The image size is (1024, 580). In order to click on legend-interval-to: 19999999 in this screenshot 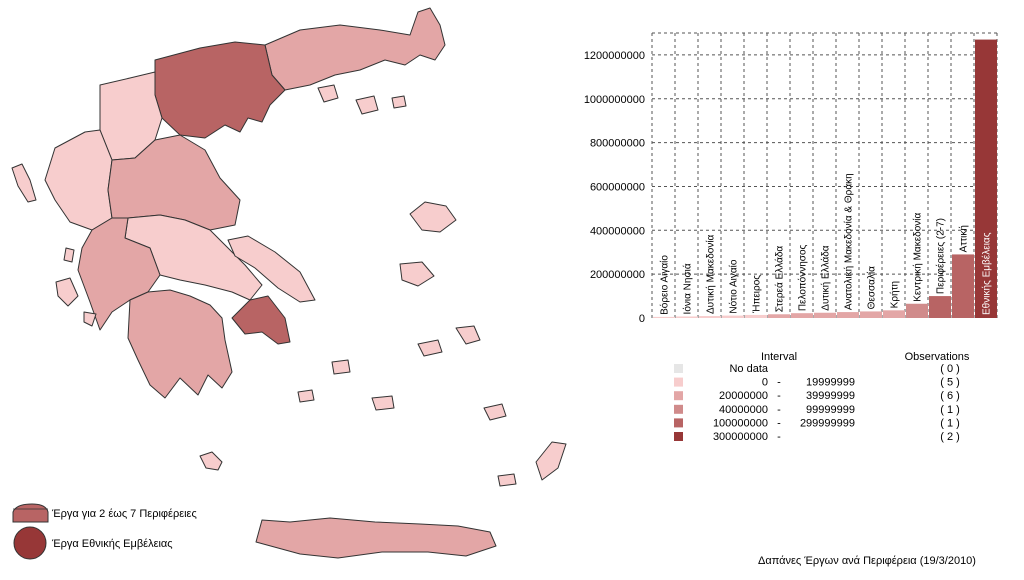, I will do `click(830, 383)`.